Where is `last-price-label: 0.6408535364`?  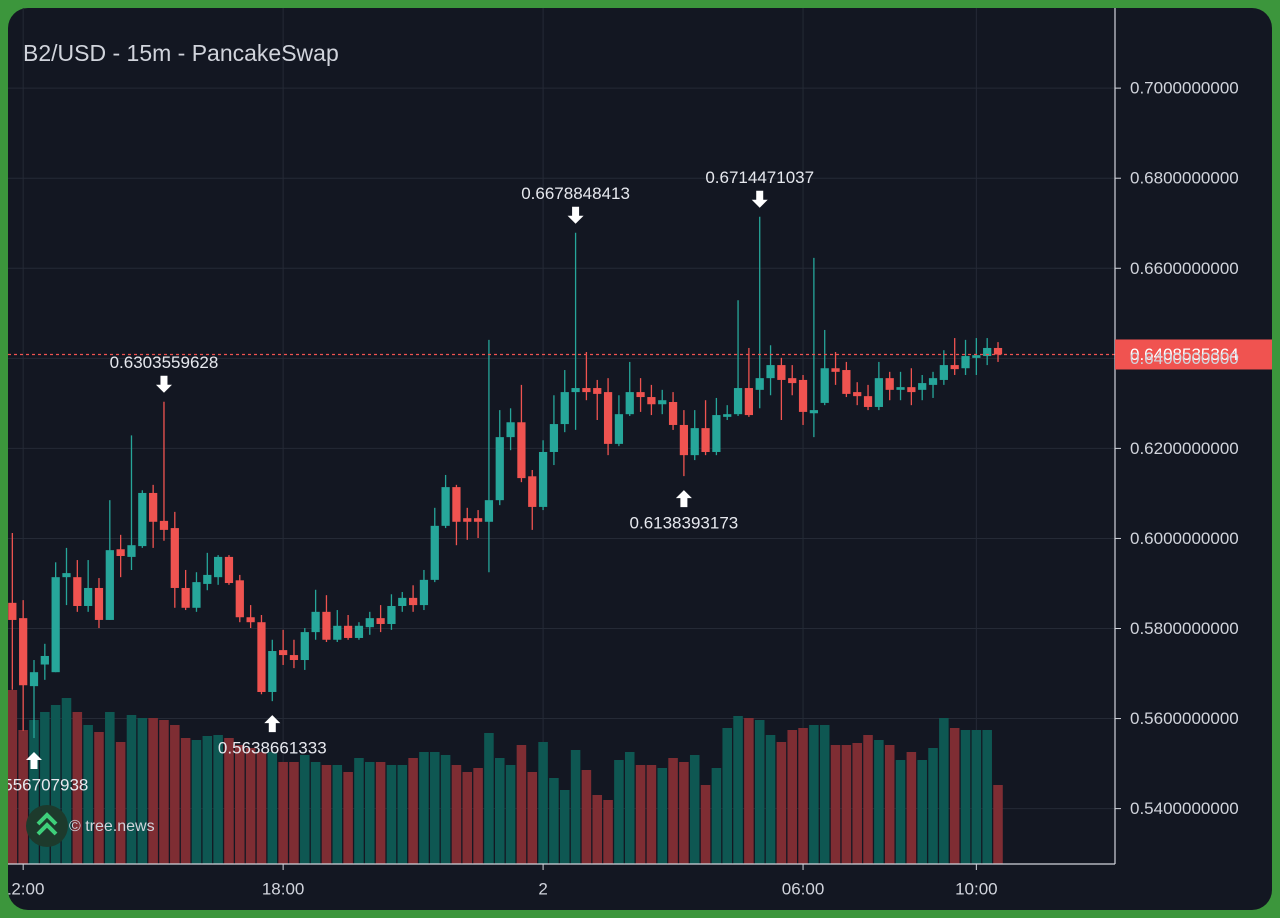
last-price-label: 0.6408535364 is located at coordinates (1184, 354).